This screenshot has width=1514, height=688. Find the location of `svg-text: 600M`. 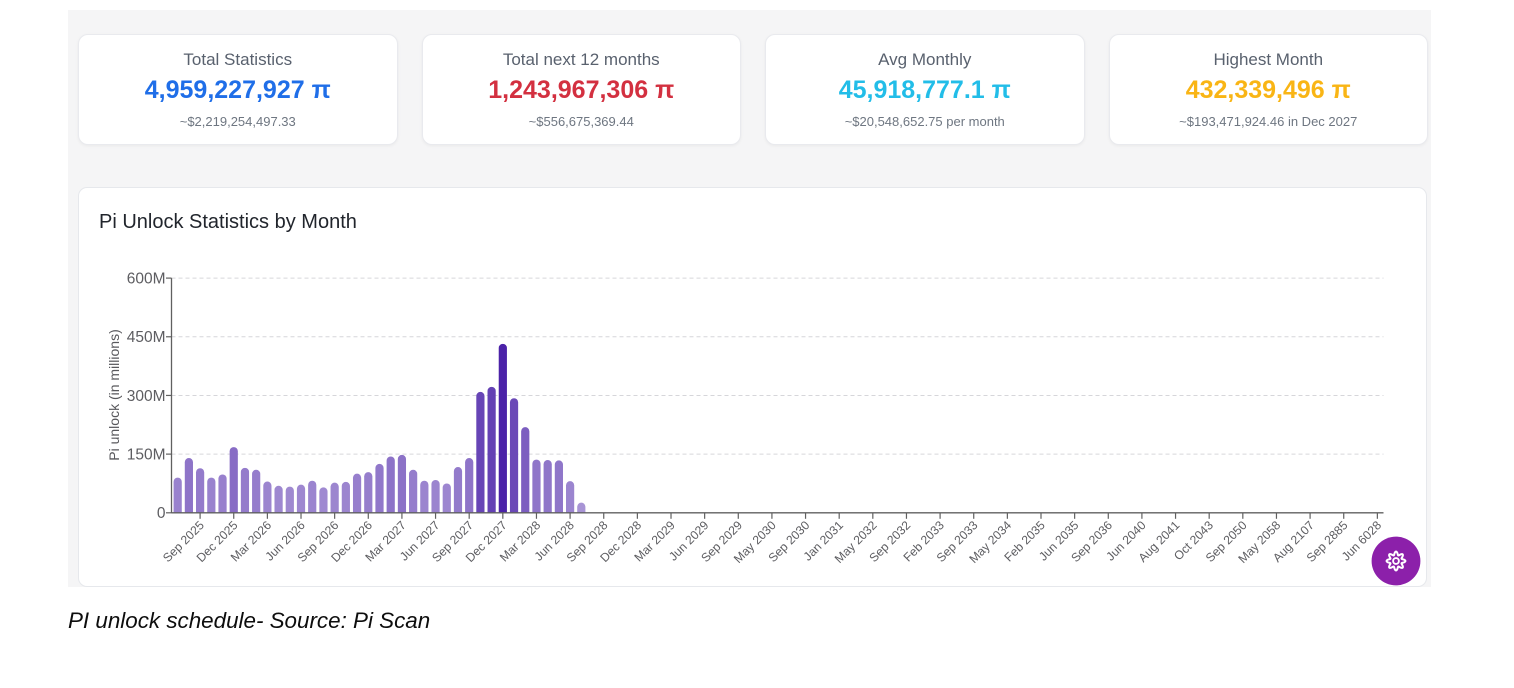

svg-text: 600M is located at coordinates (146, 279).